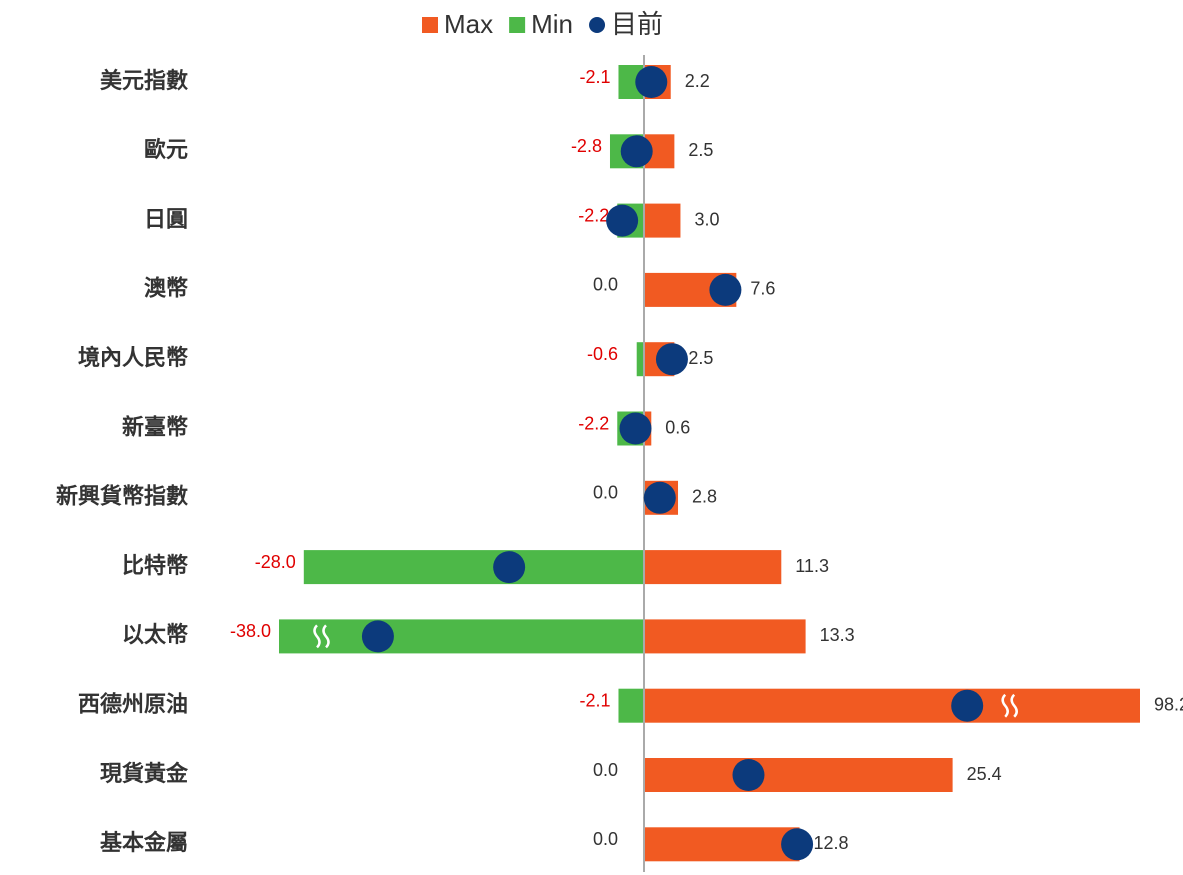  Describe the element at coordinates (155, 565) in the screenshot. I see `category-label: 比特幣` at that location.